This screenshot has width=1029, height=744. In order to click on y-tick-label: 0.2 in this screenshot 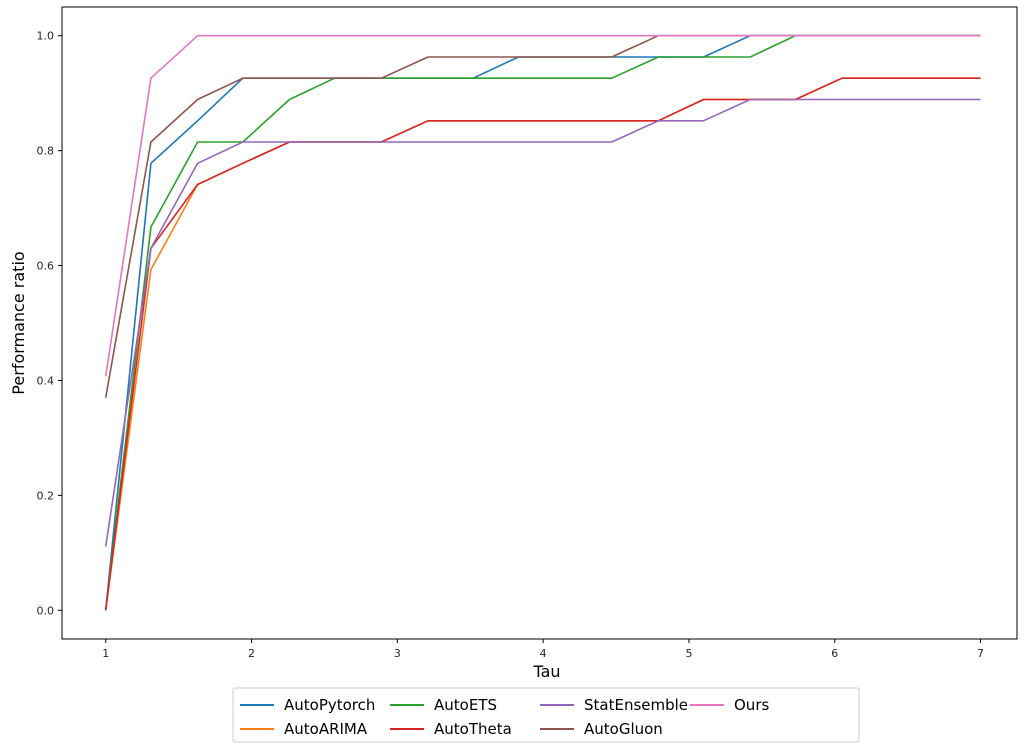, I will do `click(46, 495)`.